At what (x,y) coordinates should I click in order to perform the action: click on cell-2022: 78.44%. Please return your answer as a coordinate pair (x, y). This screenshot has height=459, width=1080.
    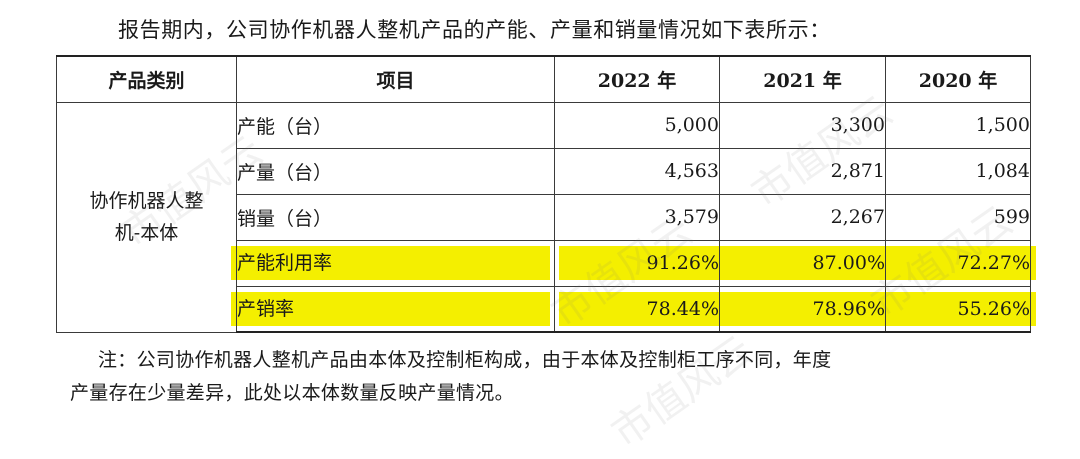
    Looking at the image, I should click on (639, 309).